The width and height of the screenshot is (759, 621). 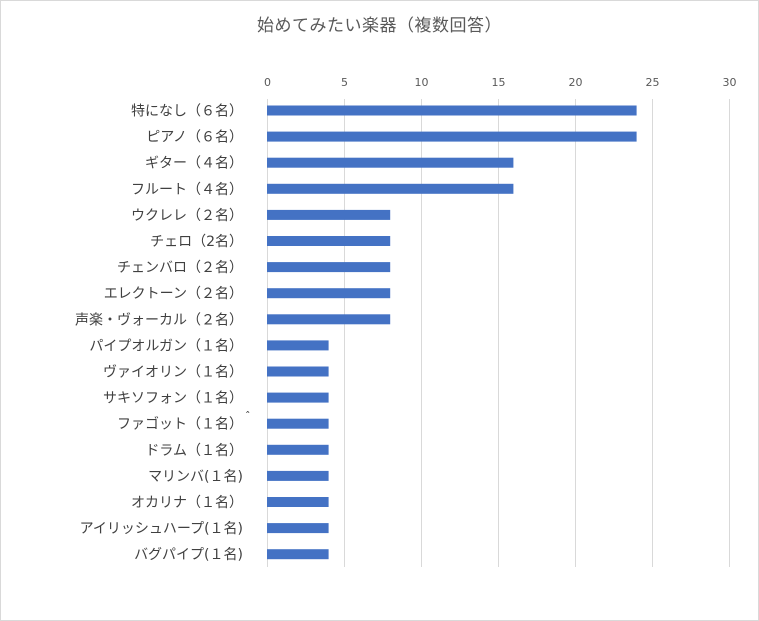 I want to click on category-label: 特になし（６名）, so click(x=187, y=112).